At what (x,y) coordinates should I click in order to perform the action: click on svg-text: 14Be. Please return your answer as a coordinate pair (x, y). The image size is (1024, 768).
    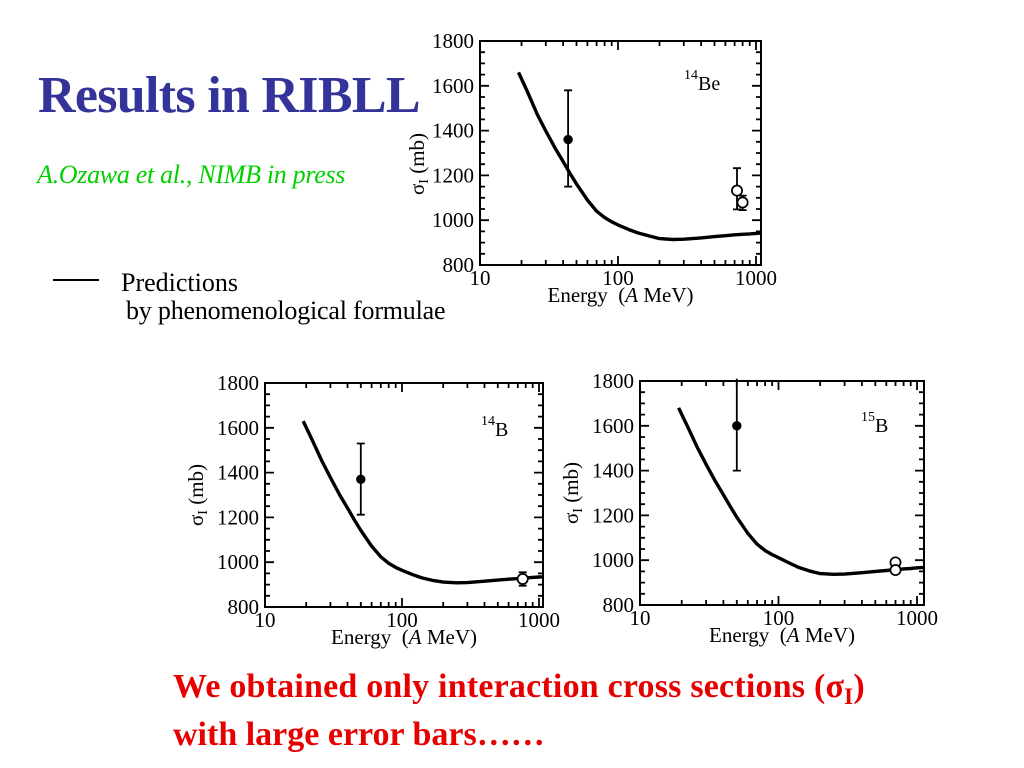
    Looking at the image, I should click on (702, 81).